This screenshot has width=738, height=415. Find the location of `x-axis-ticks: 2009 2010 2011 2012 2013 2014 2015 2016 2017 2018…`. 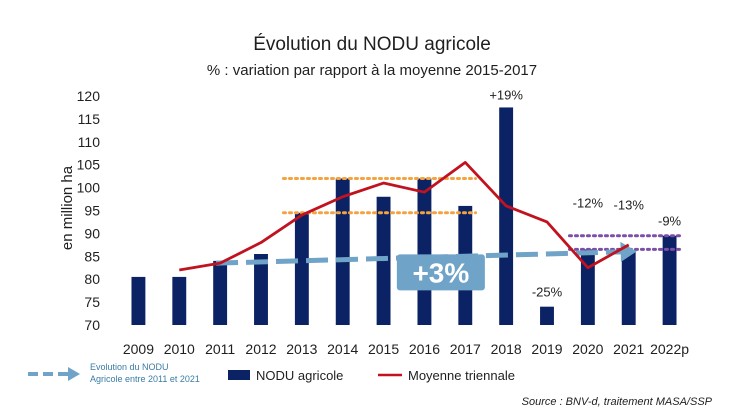

x-axis-ticks: 2009 2010 2011 2012 2013 2014 2015 2016 2017 2018… is located at coordinates (406, 349).